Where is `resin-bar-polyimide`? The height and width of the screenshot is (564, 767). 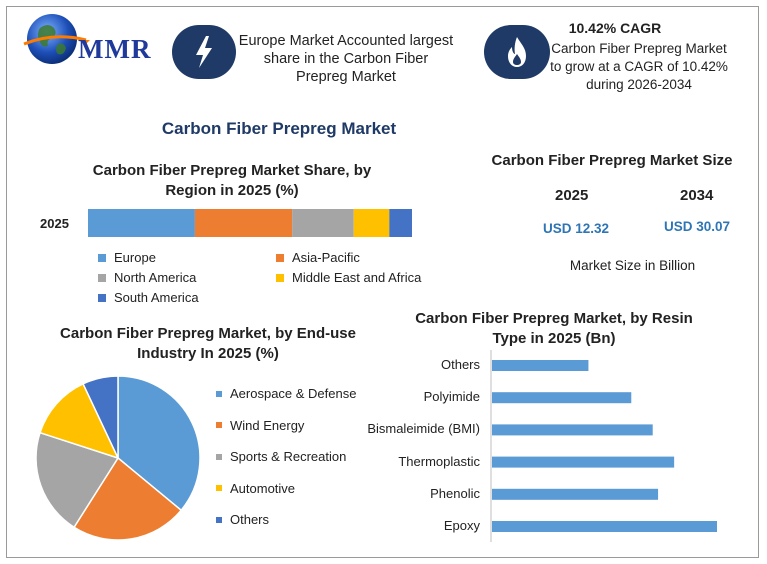
resin-bar-polyimide is located at coordinates (562, 398).